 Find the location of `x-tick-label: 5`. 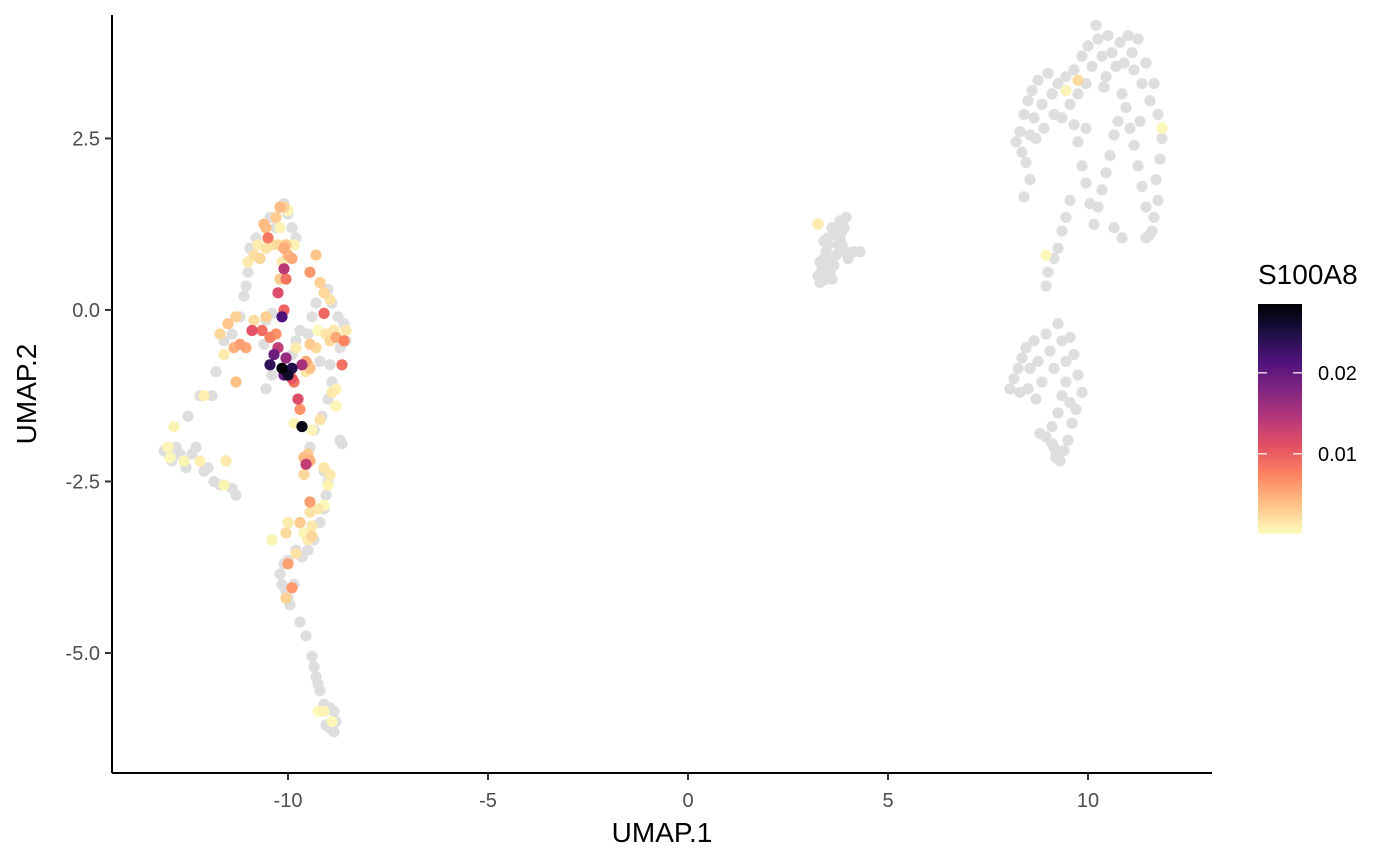

x-tick-label: 5 is located at coordinates (887, 801).